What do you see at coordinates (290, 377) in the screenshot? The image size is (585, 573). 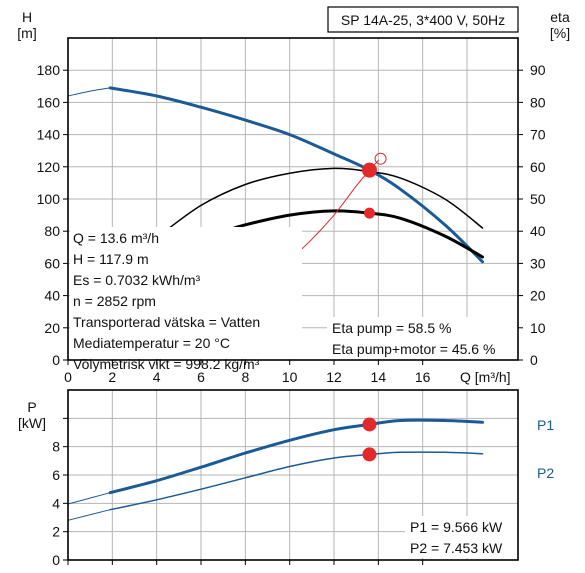 I see `x-tick-label: 10` at bounding box center [290, 377].